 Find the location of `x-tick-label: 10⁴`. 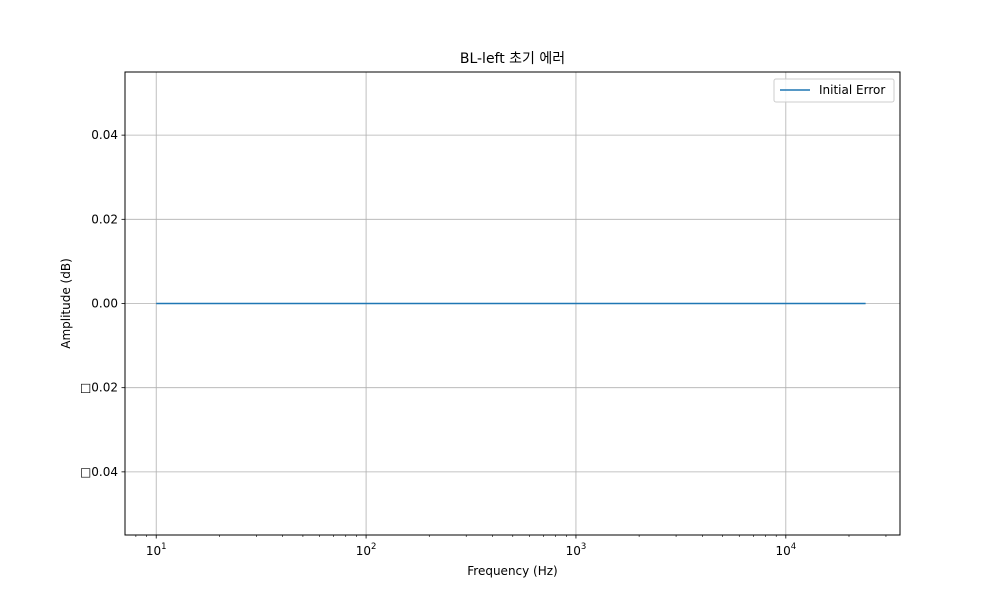

x-tick-label: 10⁴ is located at coordinates (785, 550).